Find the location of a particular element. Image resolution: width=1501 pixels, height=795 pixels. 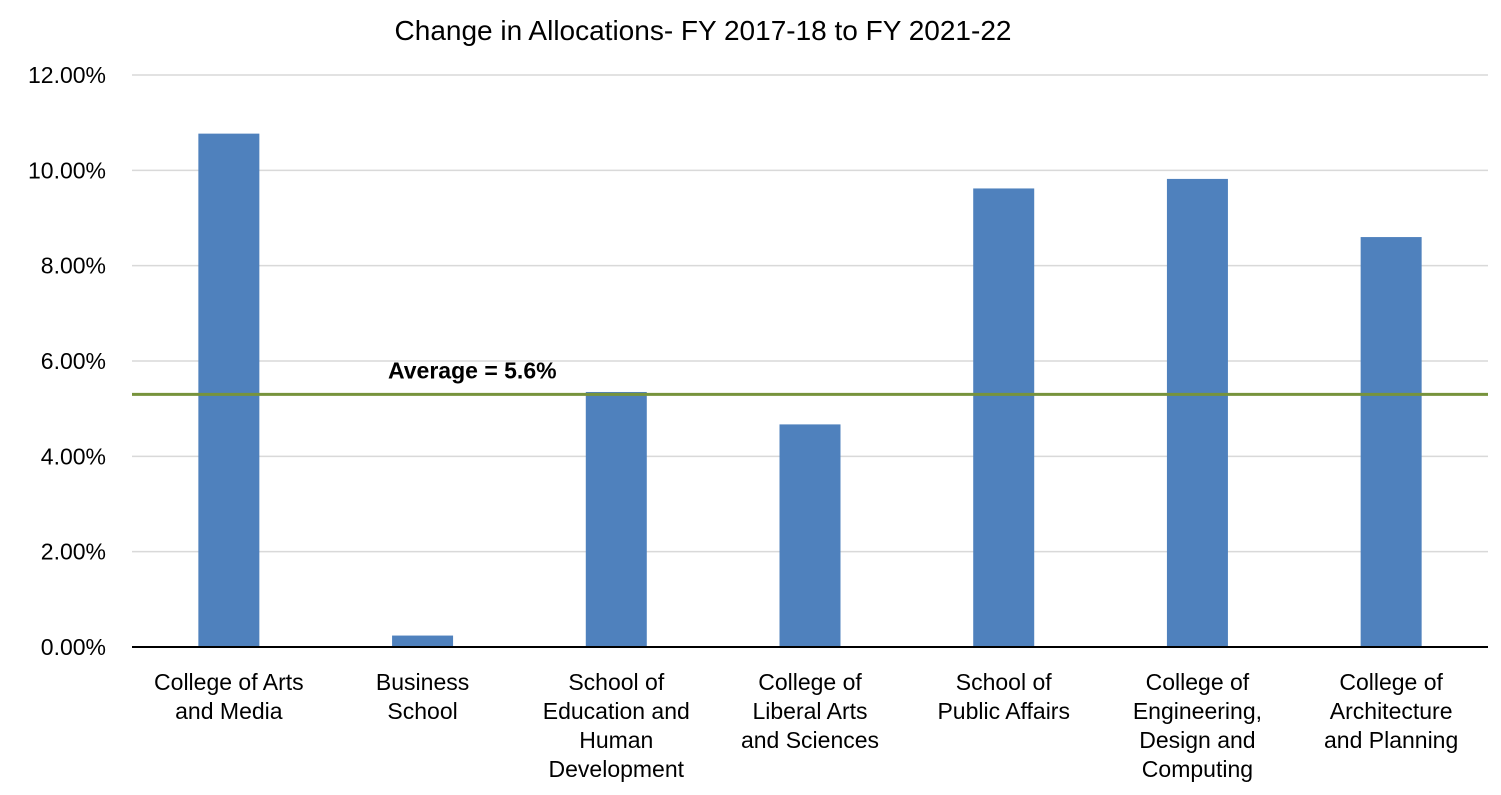

x-tick-label: College of Liberal Arts and Sciences is located at coordinates (810, 711).